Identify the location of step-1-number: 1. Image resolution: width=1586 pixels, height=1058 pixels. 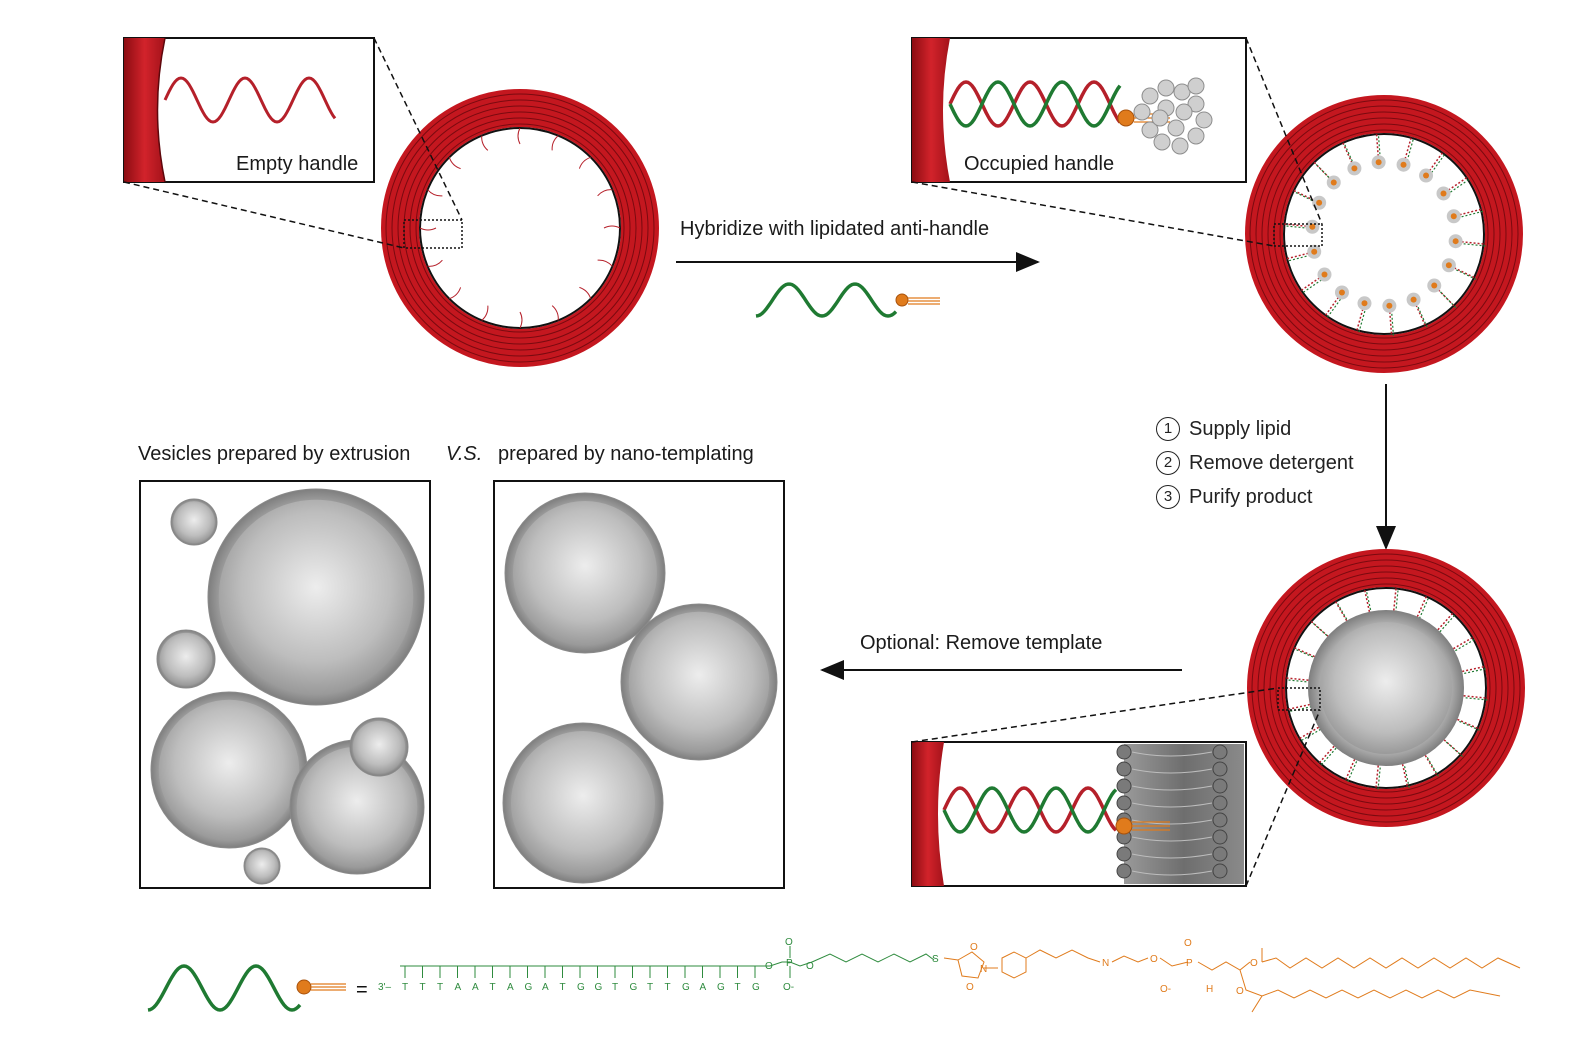
(1168, 429).